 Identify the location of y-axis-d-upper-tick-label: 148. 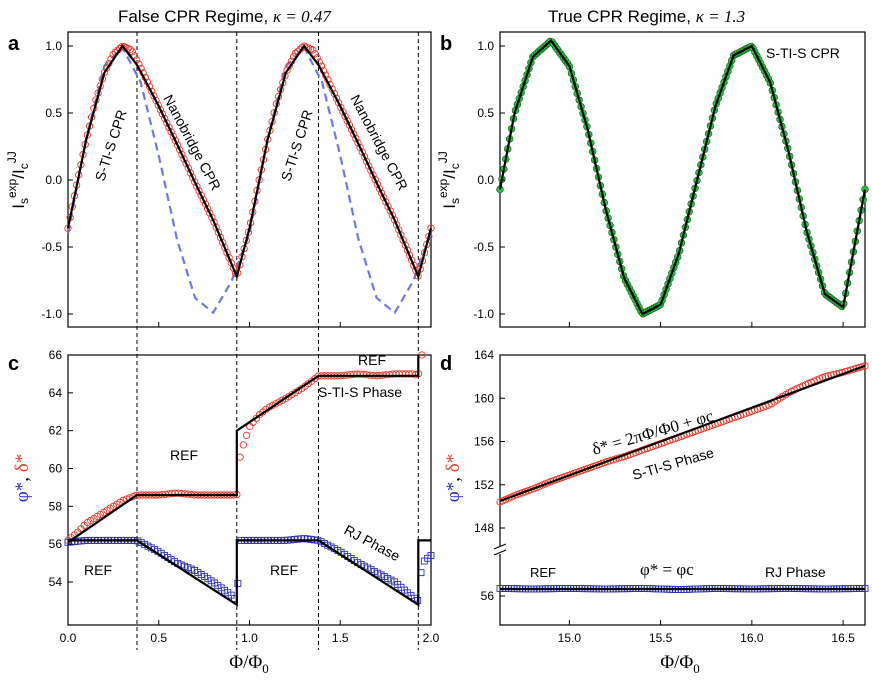
(484, 528).